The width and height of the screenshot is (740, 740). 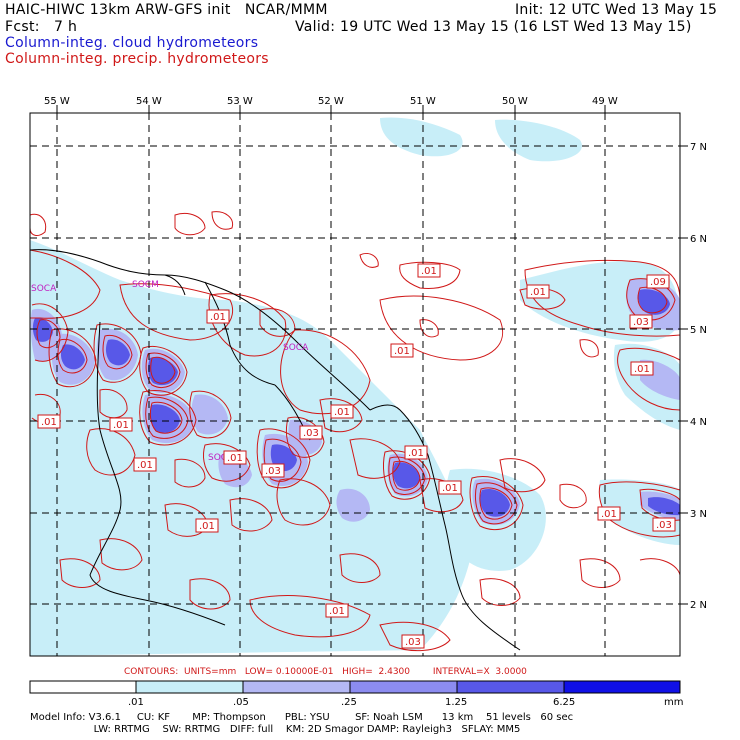 I want to click on lon-label: 54 W, so click(x=149, y=101).